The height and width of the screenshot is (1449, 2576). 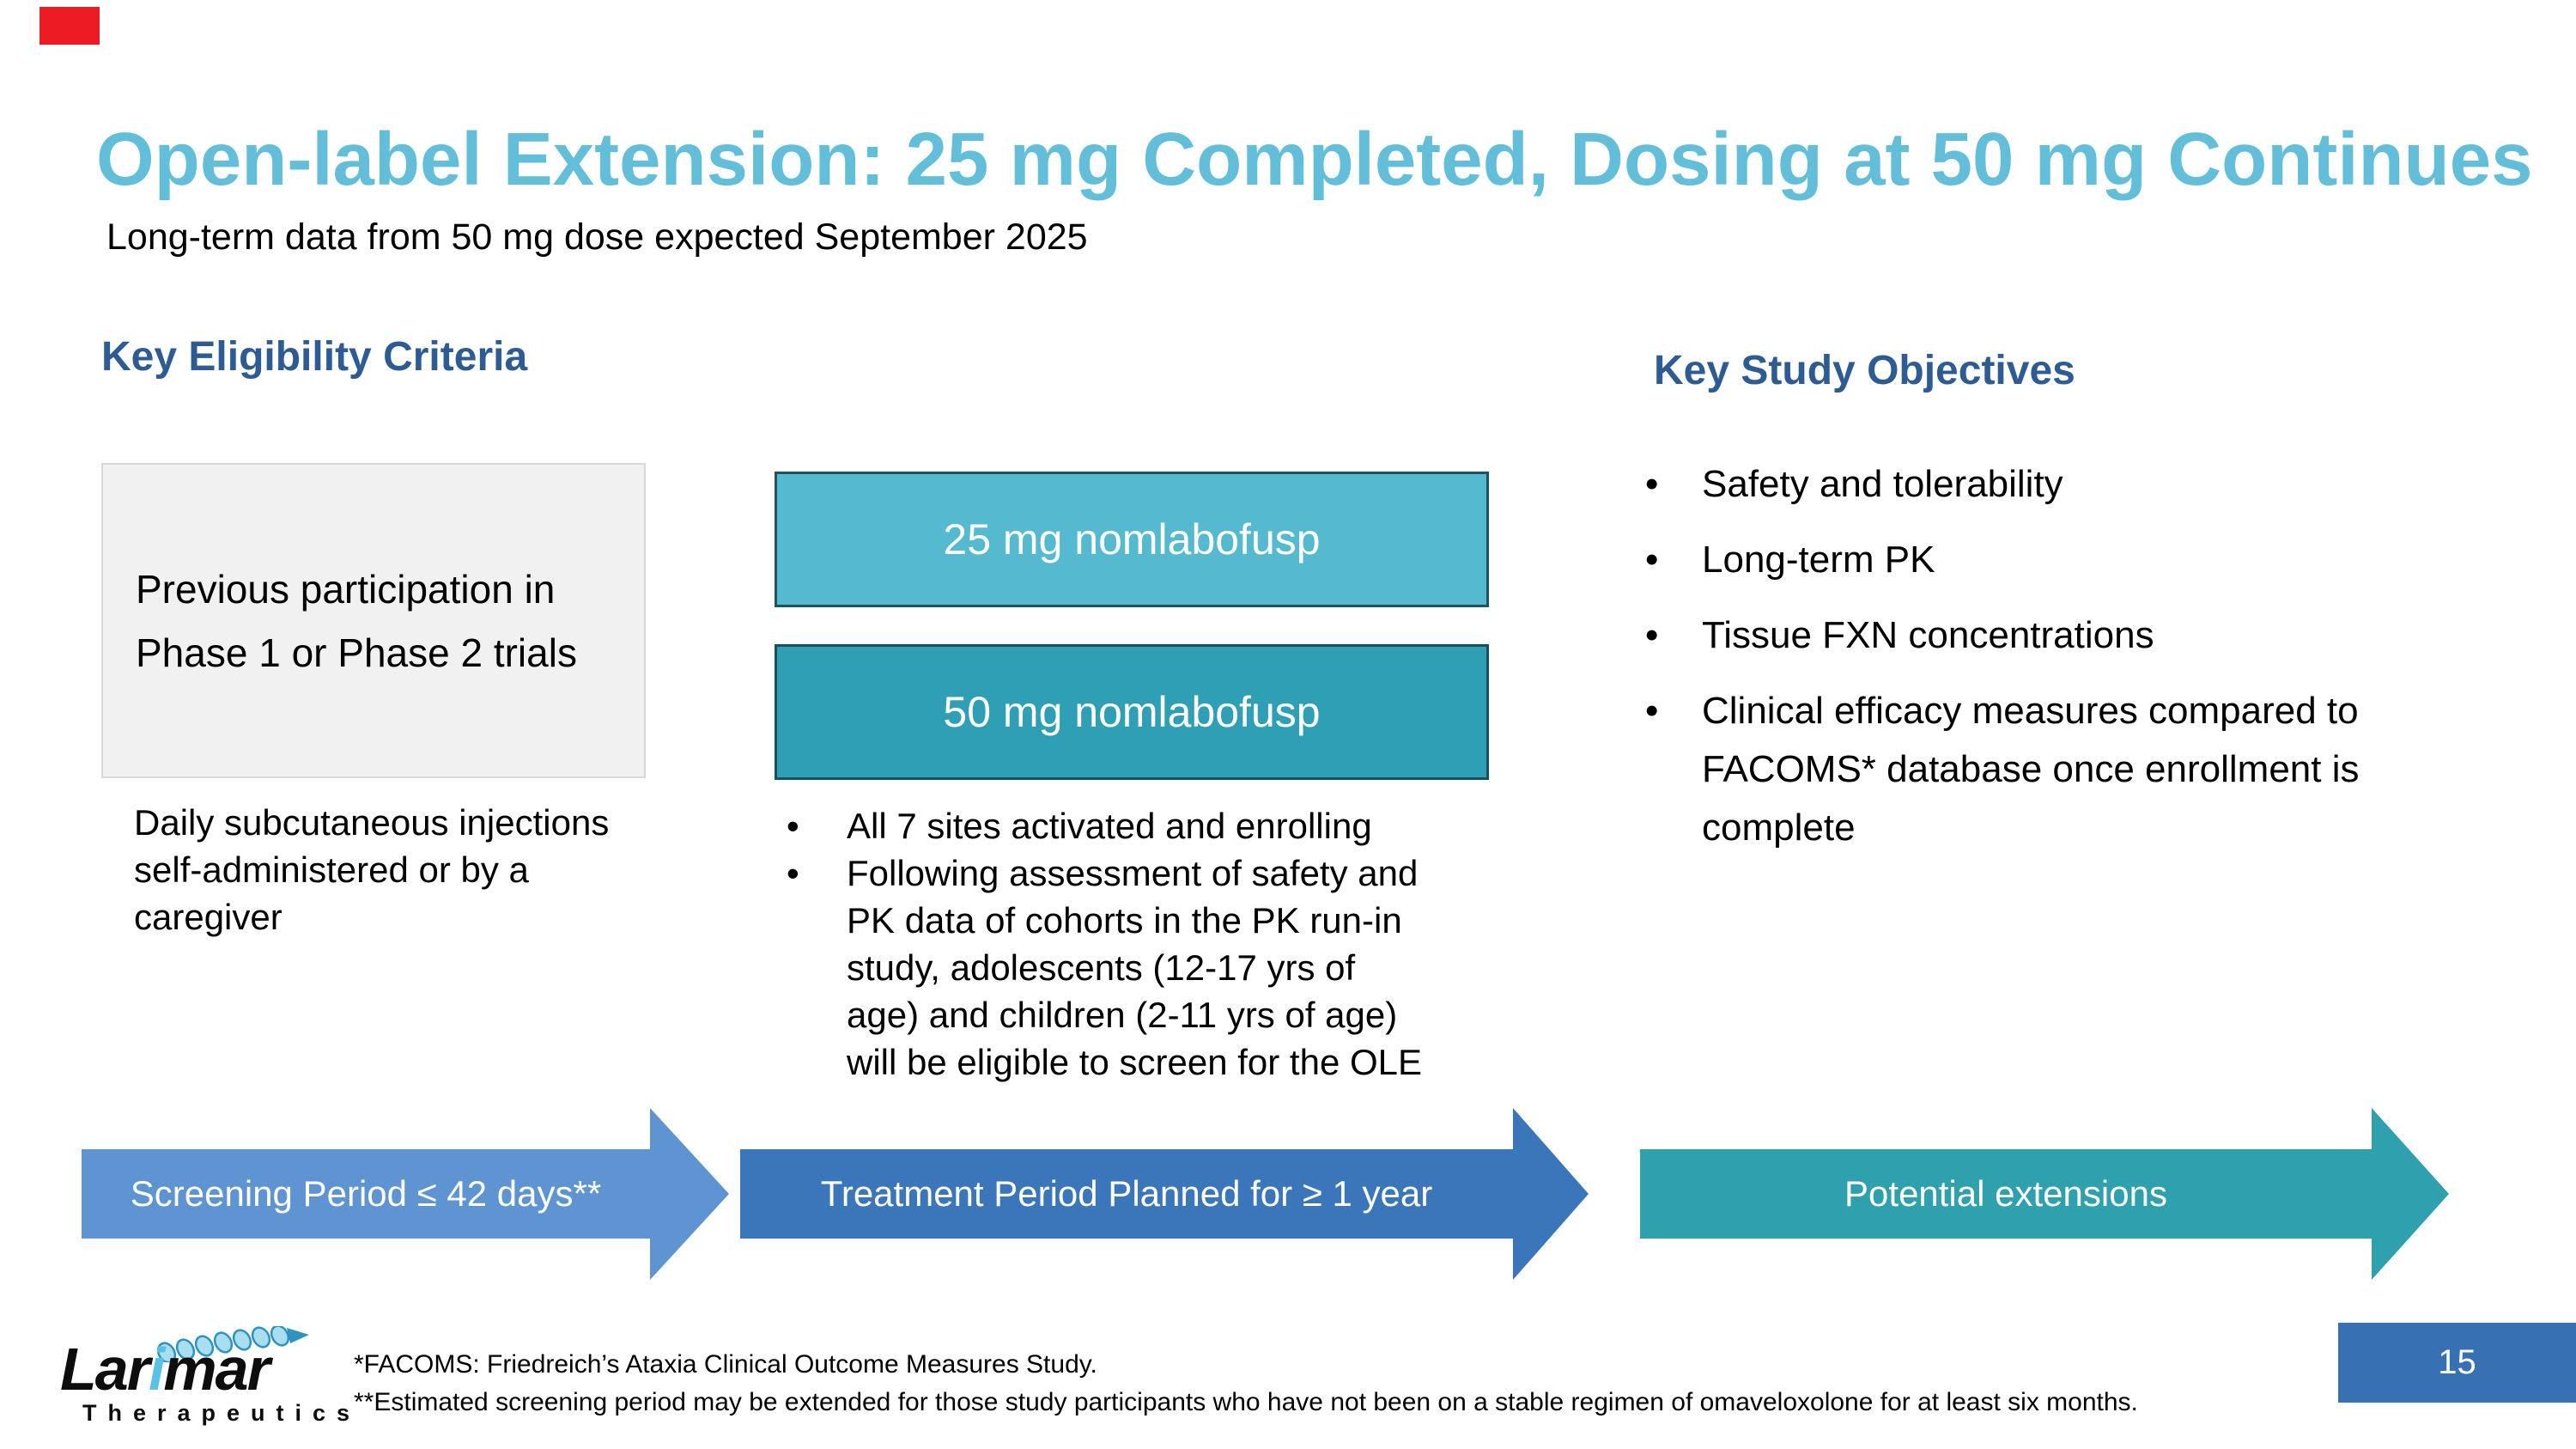 I want to click on list-item: • Tissue FXN concentrations, so click(x=2100, y=635).